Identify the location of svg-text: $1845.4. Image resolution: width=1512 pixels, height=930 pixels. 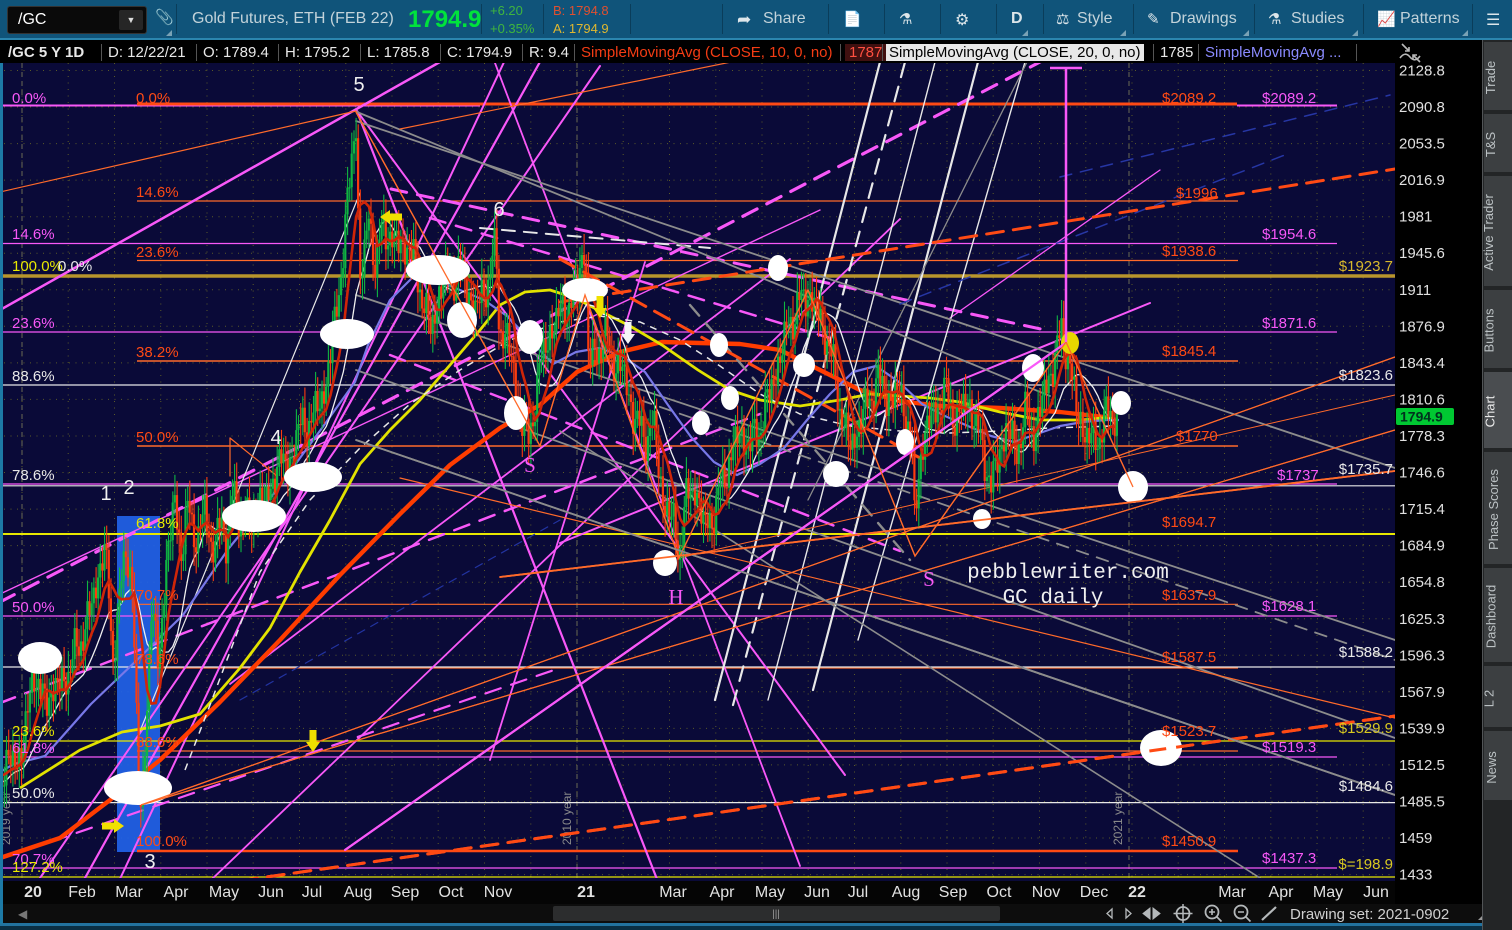
(1189, 351).